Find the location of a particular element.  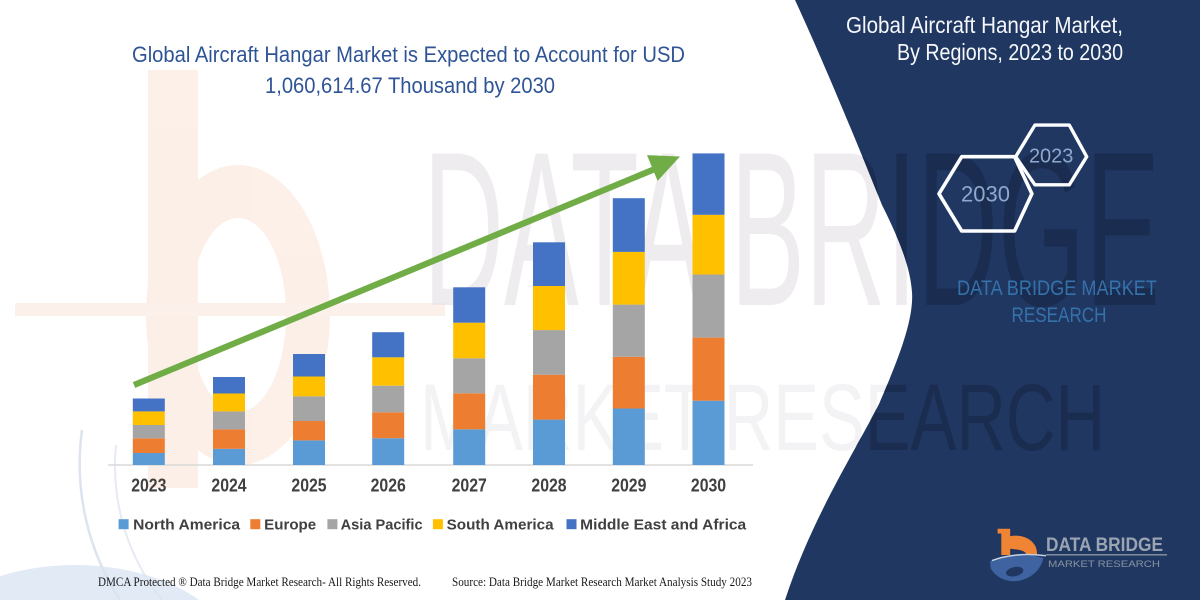

svg-text: 2027 is located at coordinates (469, 486).